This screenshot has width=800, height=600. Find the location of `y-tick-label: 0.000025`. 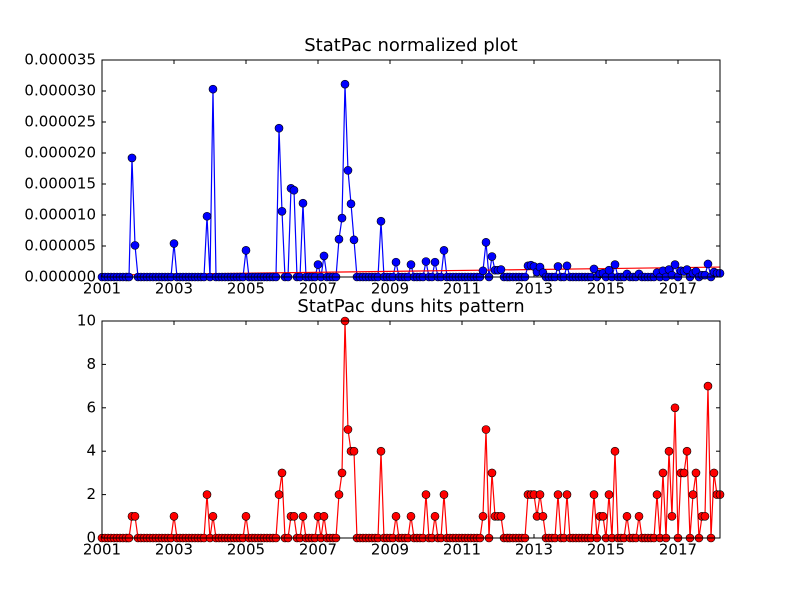

y-tick-label: 0.000025 is located at coordinates (60, 122).